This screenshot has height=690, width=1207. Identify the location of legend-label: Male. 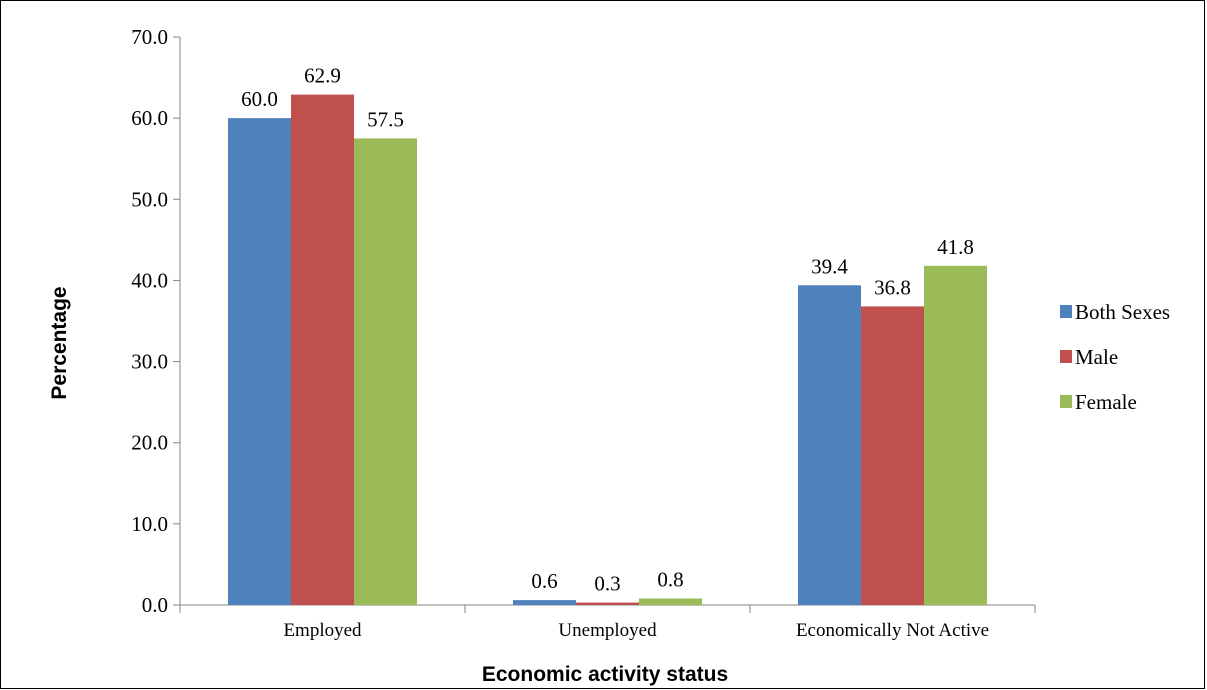
(1096, 357).